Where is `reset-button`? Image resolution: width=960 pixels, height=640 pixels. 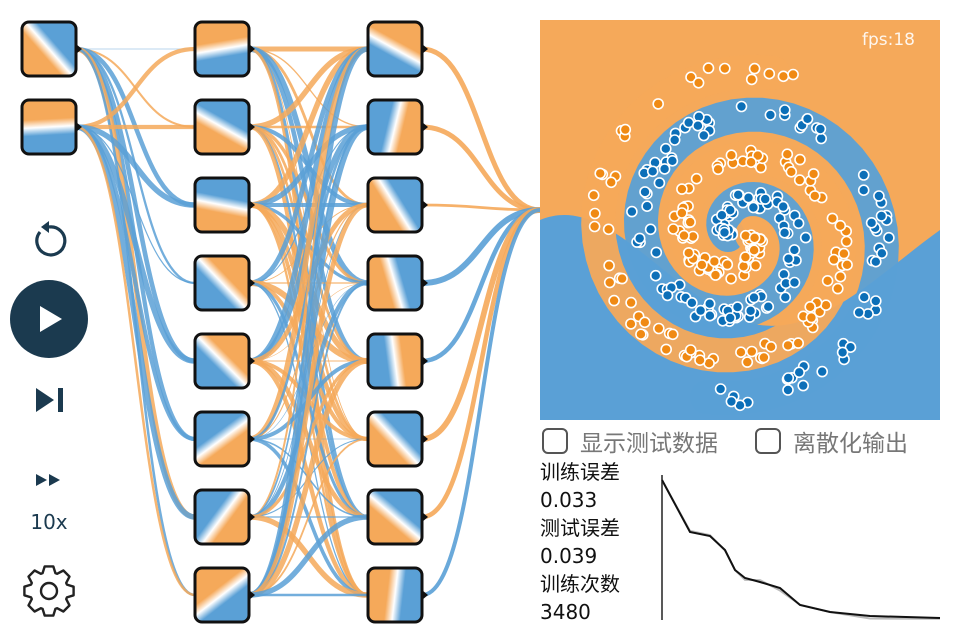
reset-button is located at coordinates (49, 241).